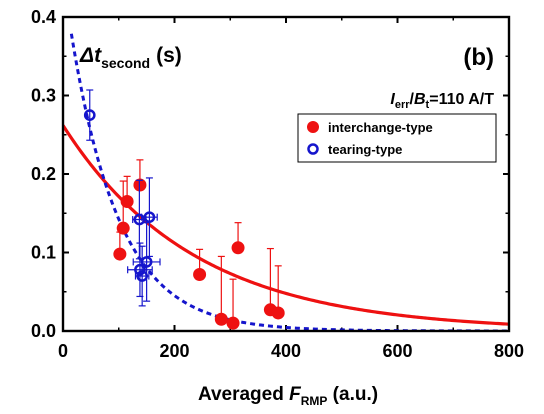 The image size is (544, 414). What do you see at coordinates (43, 331) in the screenshot?
I see `y-tick-label: 0.0` at bounding box center [43, 331].